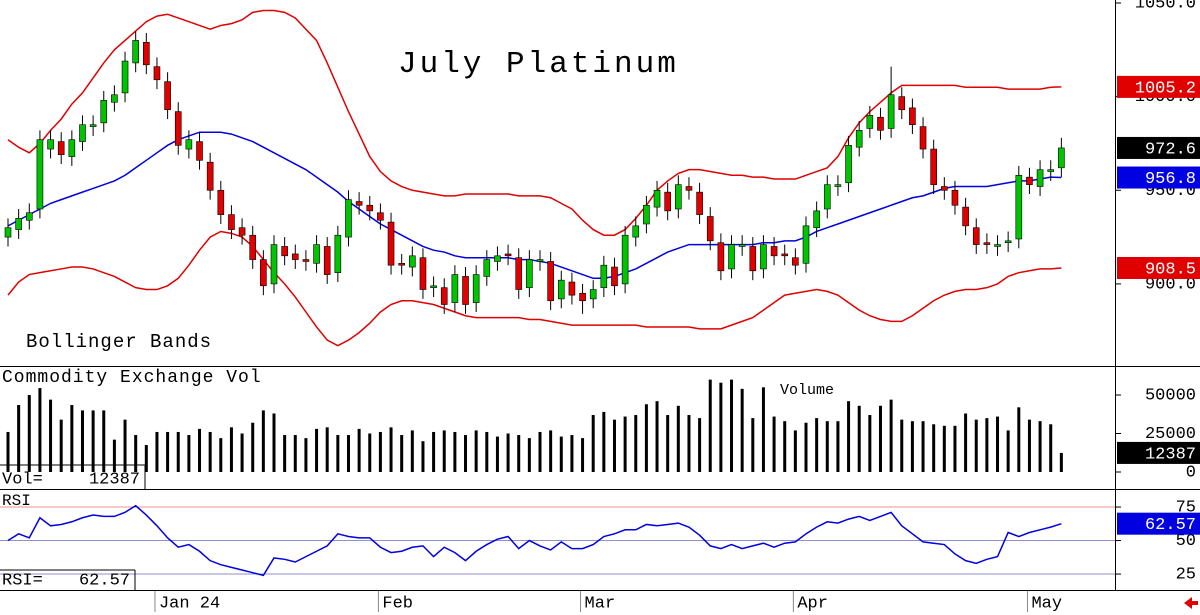 The height and width of the screenshot is (615, 1200). What do you see at coordinates (114, 479) in the screenshot?
I see `readout-value: 12387` at bounding box center [114, 479].